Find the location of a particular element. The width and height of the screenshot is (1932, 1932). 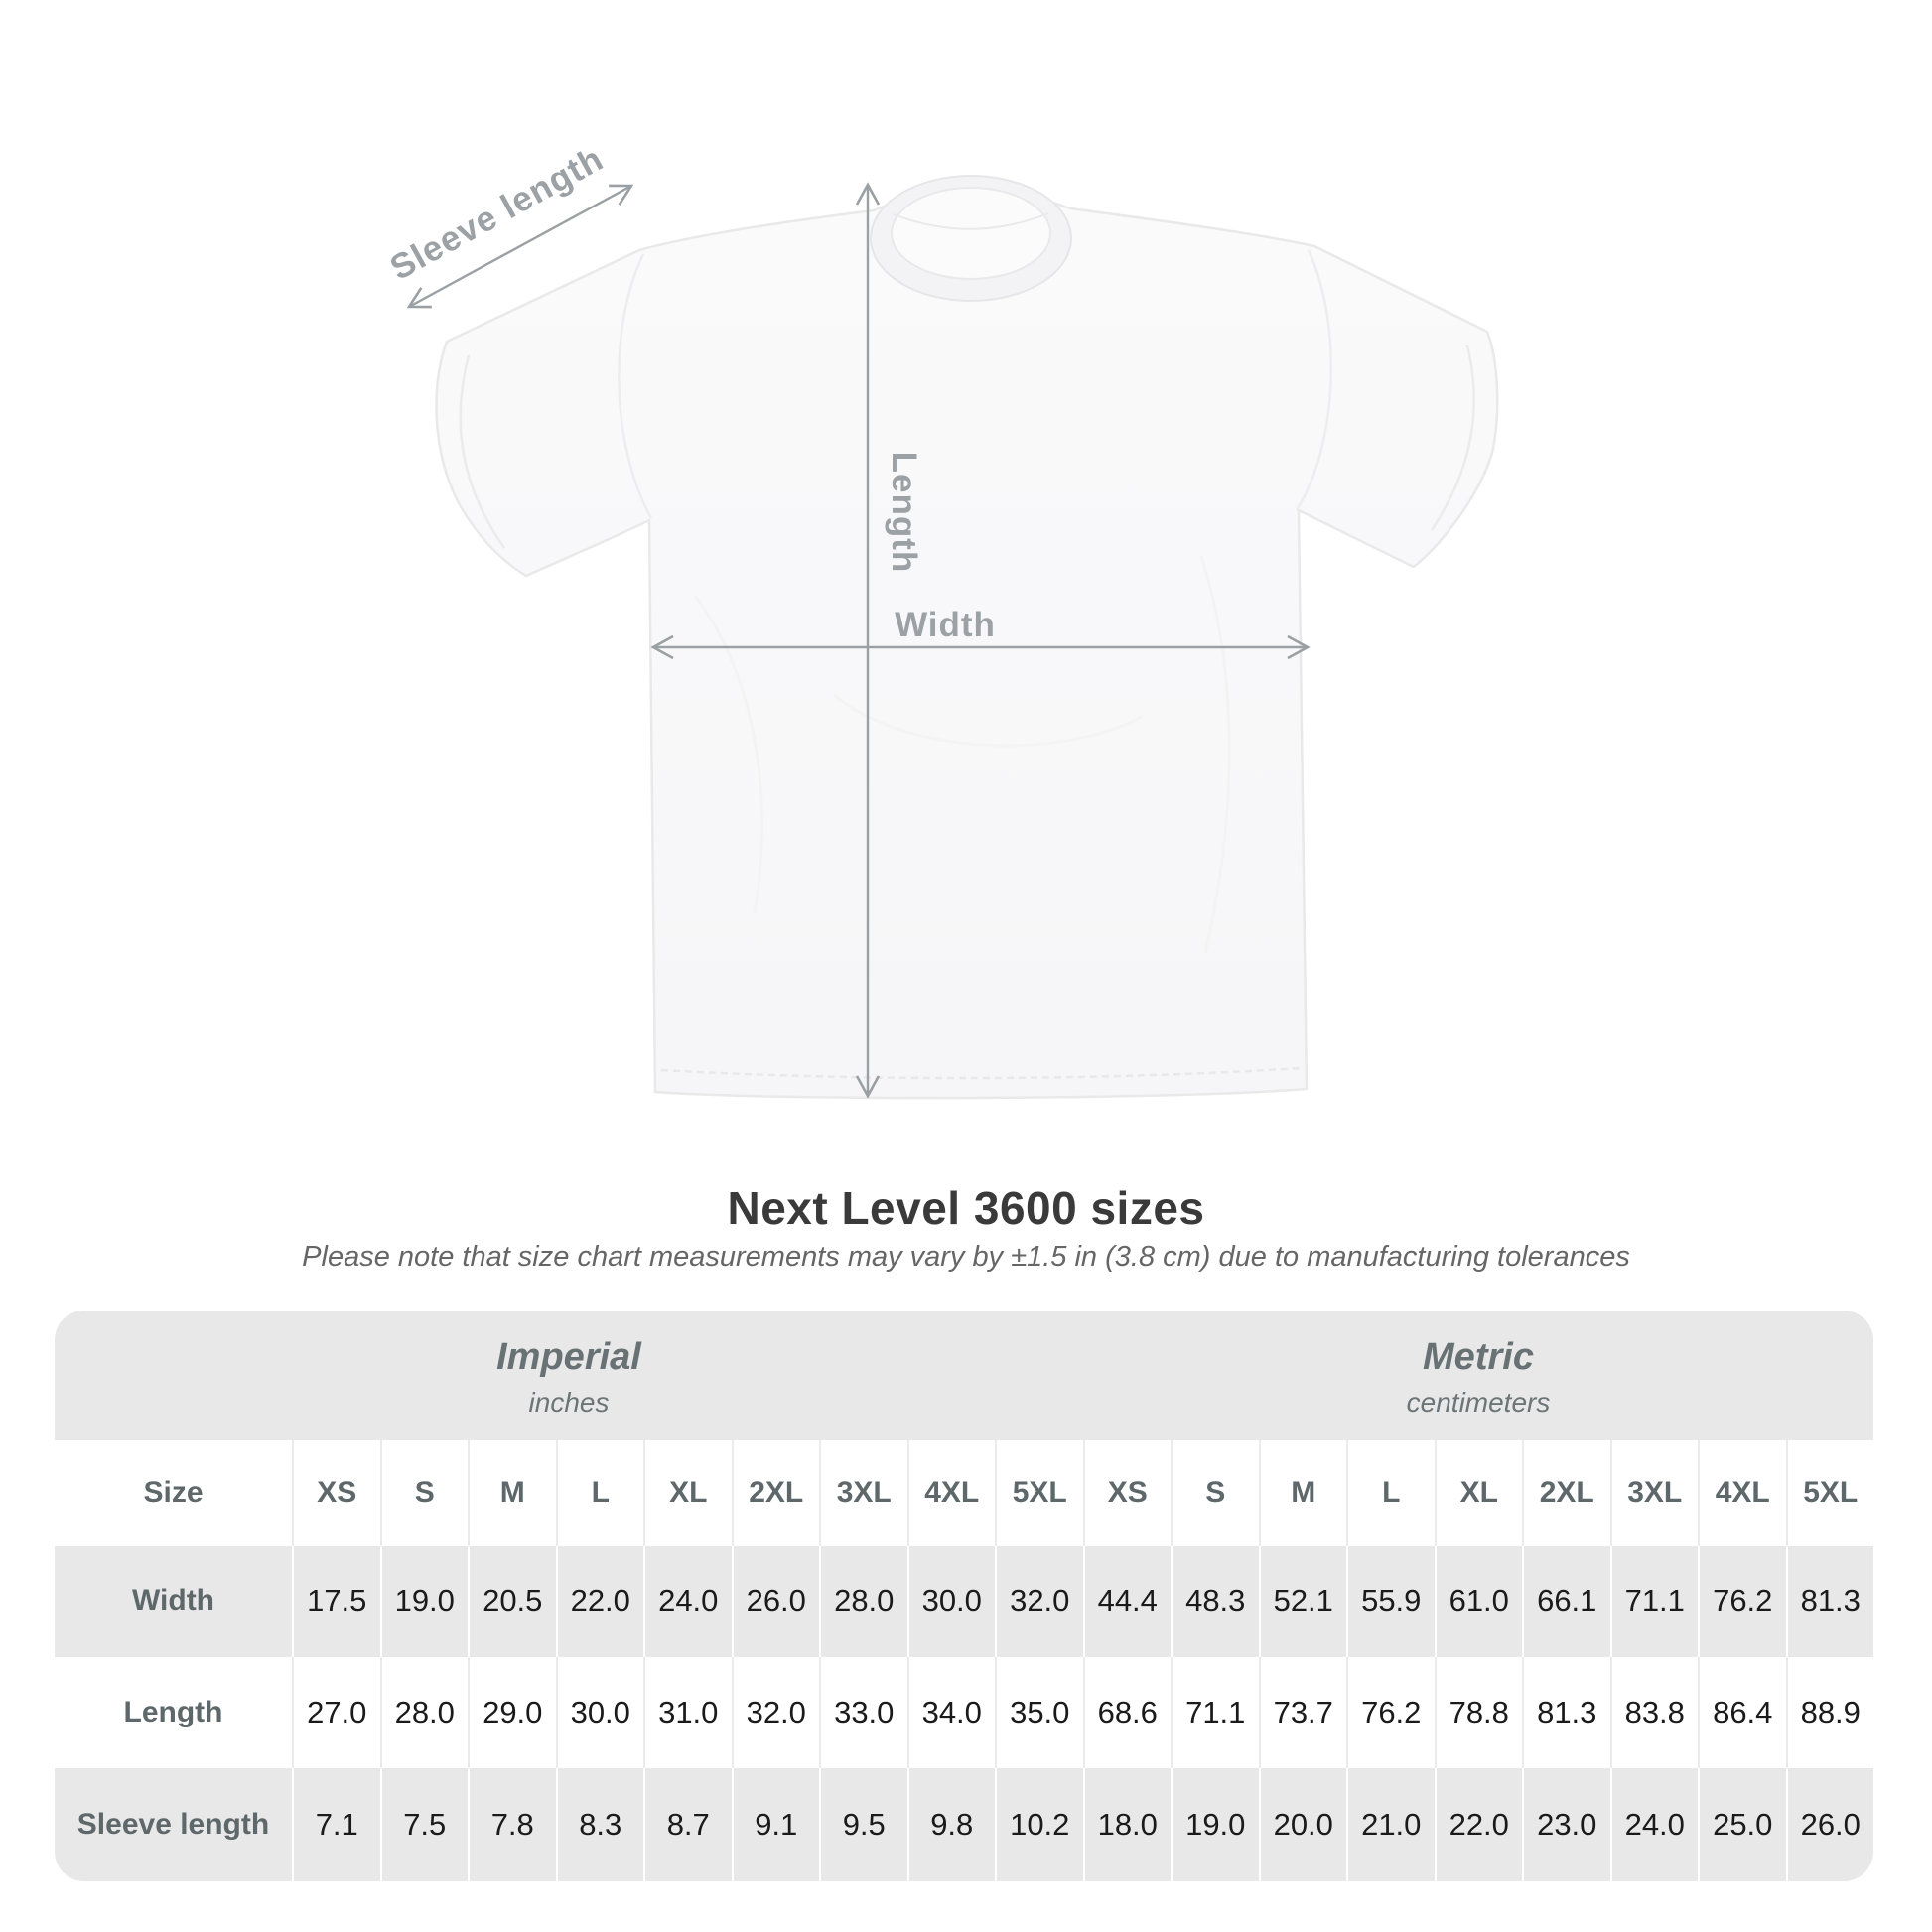

measurement-cell: 48.3 is located at coordinates (1215, 1602).